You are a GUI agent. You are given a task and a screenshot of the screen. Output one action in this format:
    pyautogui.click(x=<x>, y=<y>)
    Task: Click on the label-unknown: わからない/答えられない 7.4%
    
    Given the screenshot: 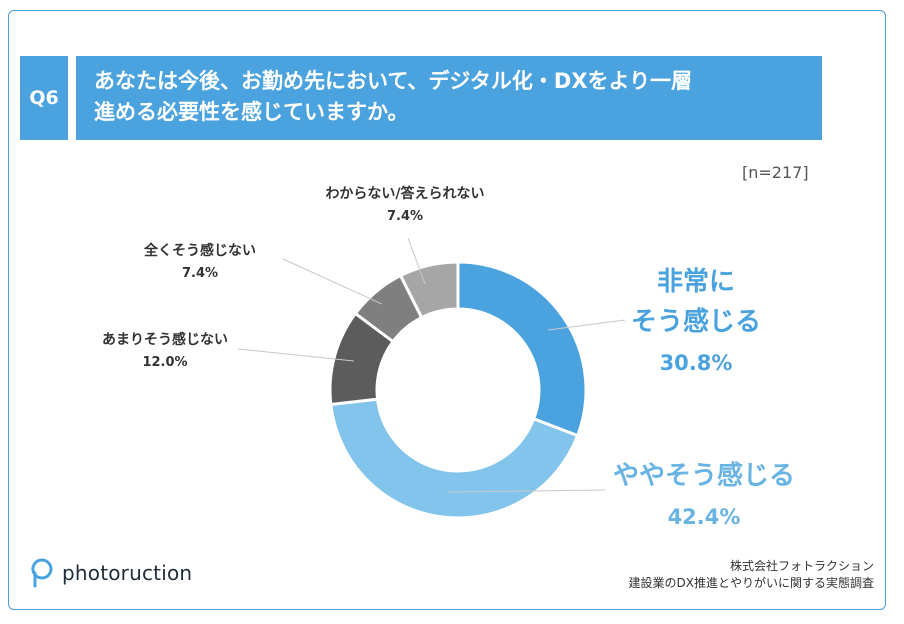 What is the action you would take?
    pyautogui.click(x=405, y=206)
    